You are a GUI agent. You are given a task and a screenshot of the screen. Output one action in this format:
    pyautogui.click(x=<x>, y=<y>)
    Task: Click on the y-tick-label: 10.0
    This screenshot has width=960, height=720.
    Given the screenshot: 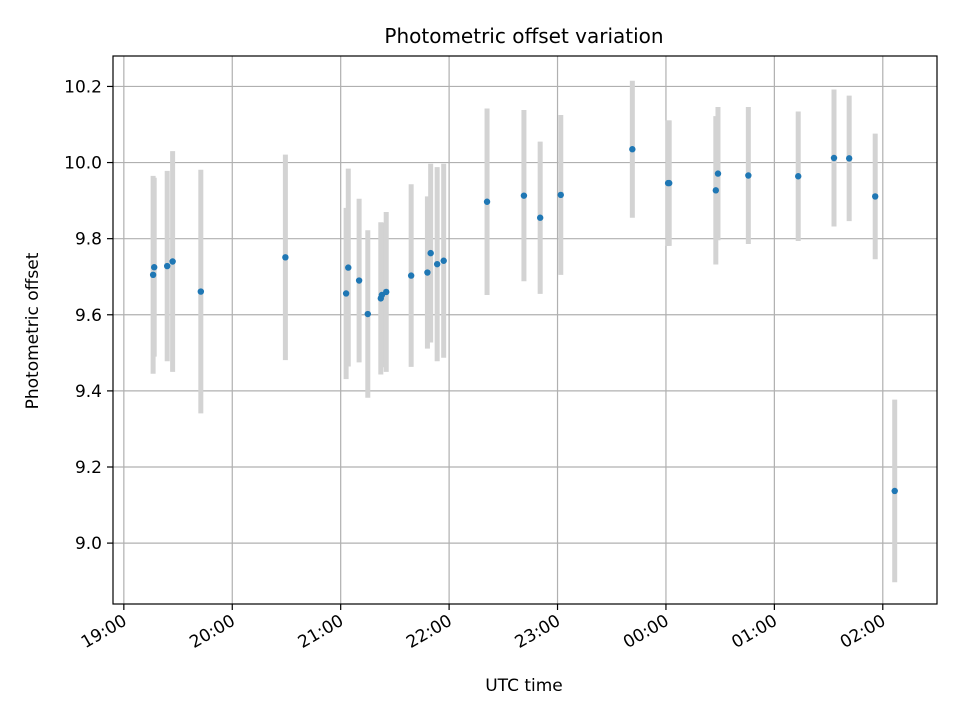 What is the action you would take?
    pyautogui.click(x=83, y=164)
    